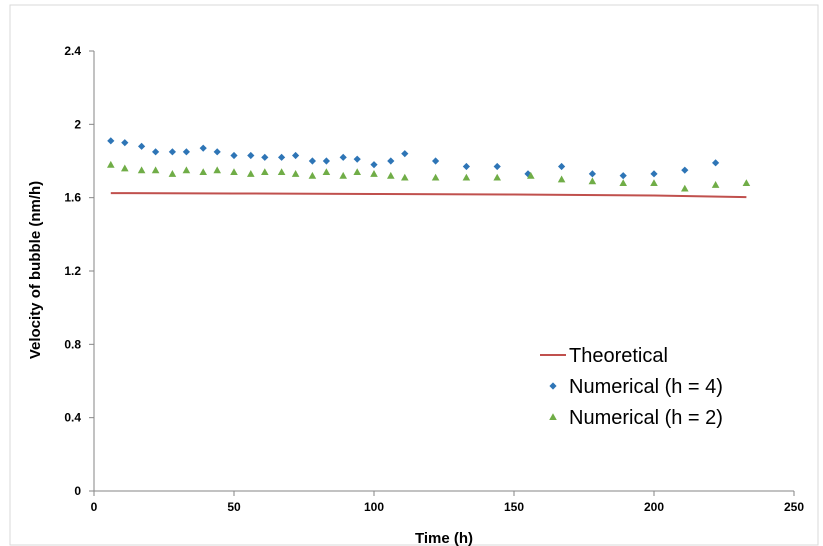  Describe the element at coordinates (77, 124) in the screenshot. I see `y-tick-label: 2` at that location.